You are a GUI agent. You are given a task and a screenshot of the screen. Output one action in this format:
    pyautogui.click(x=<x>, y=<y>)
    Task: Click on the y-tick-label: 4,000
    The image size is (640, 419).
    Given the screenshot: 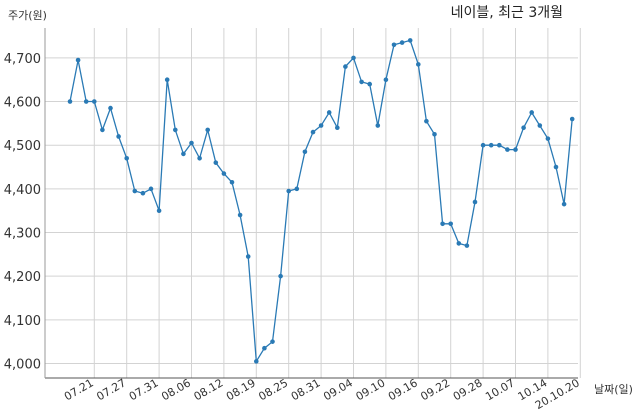 What is the action you would take?
    pyautogui.click(x=22, y=365)
    